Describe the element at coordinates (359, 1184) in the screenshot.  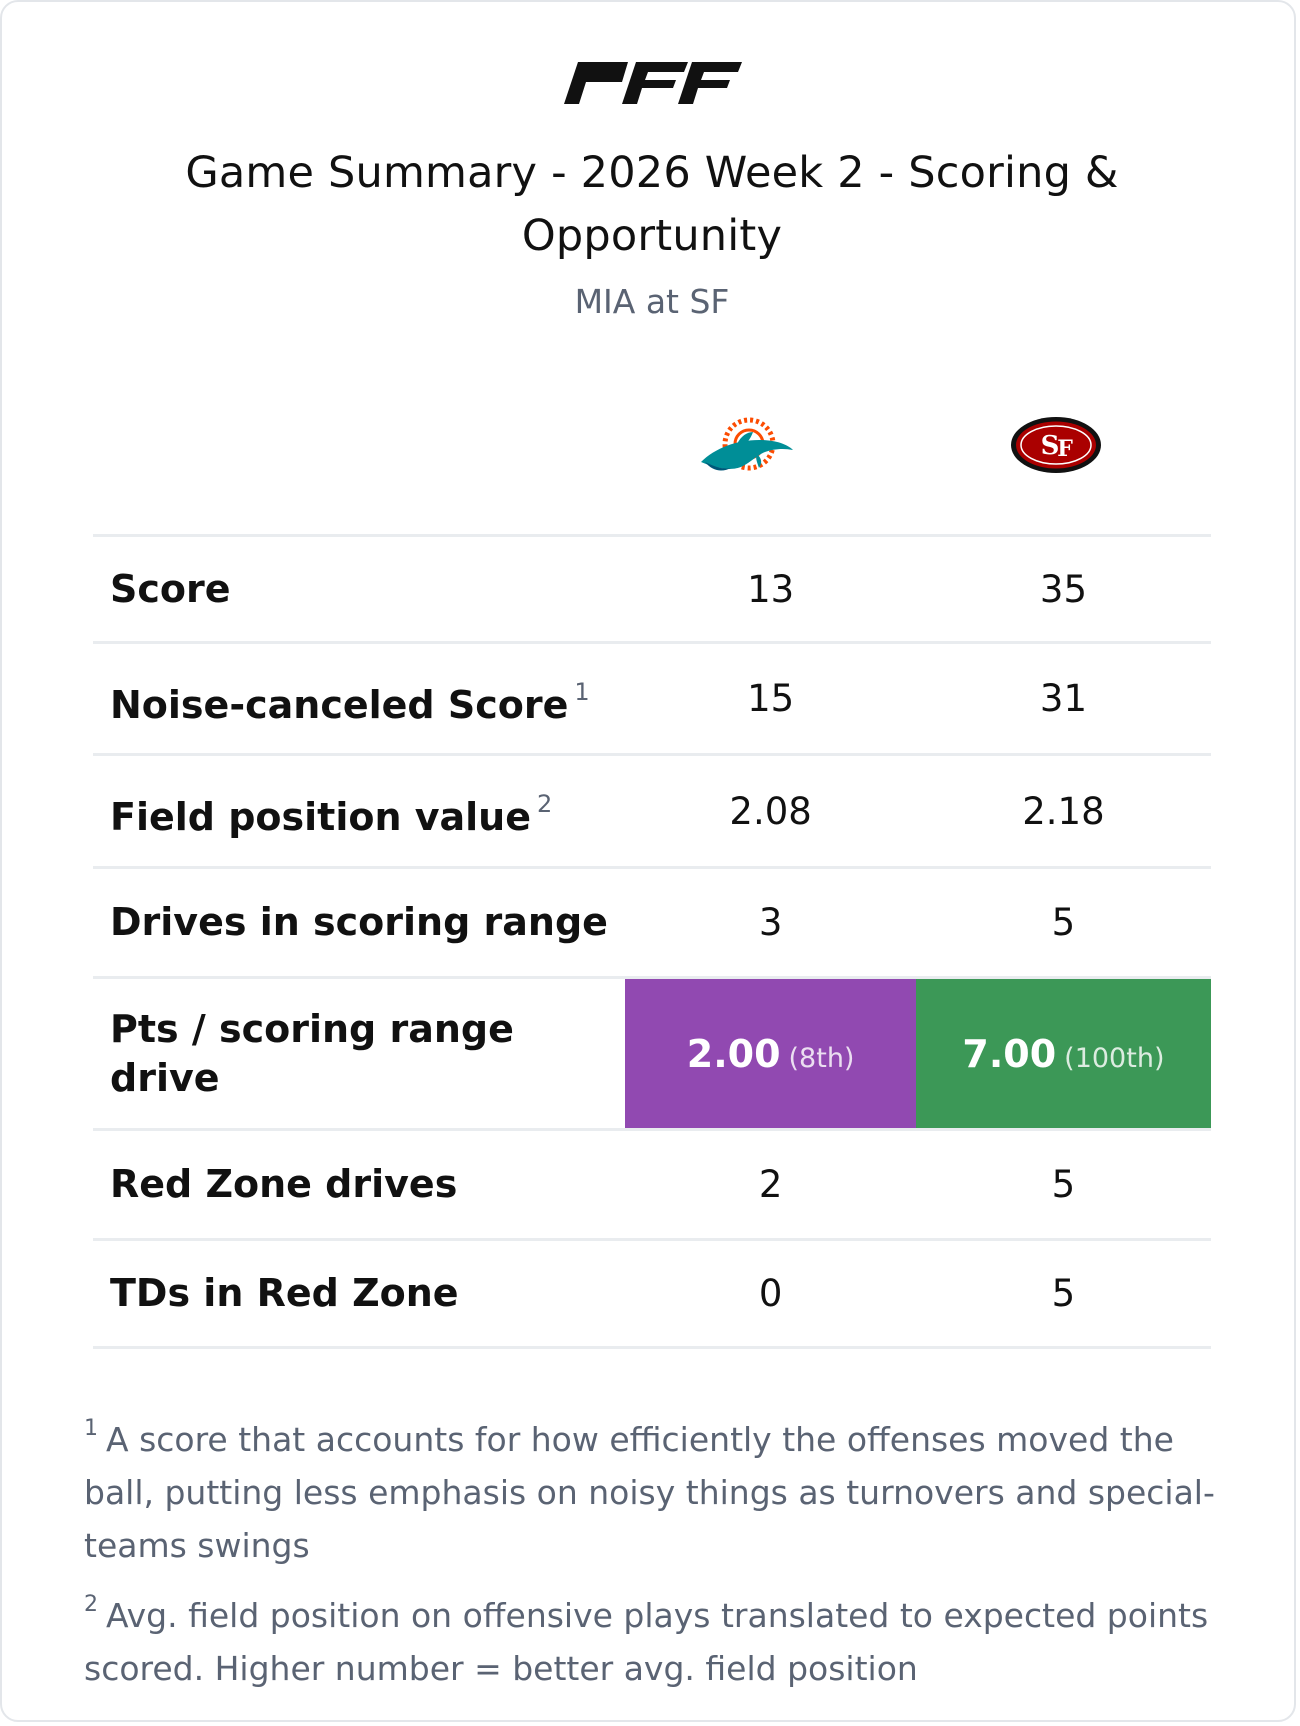
I see `row-label: Red Zone drives` at that location.